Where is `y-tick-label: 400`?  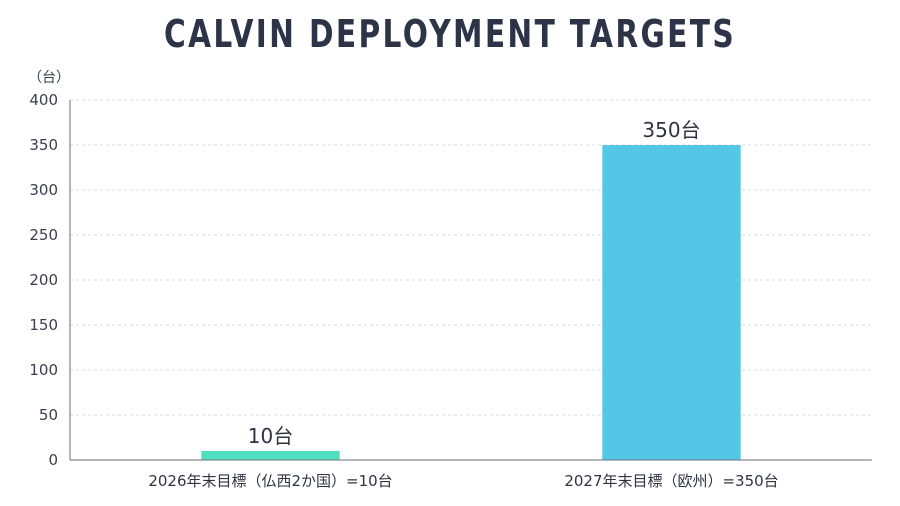
y-tick-label: 400 is located at coordinates (43, 100).